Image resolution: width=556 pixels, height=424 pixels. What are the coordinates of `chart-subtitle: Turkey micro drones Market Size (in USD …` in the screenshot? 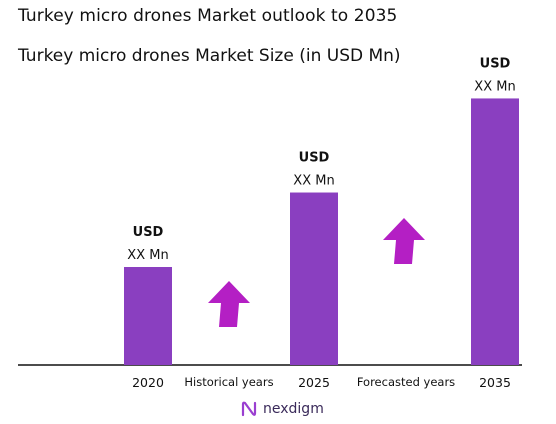 It's located at (209, 56).